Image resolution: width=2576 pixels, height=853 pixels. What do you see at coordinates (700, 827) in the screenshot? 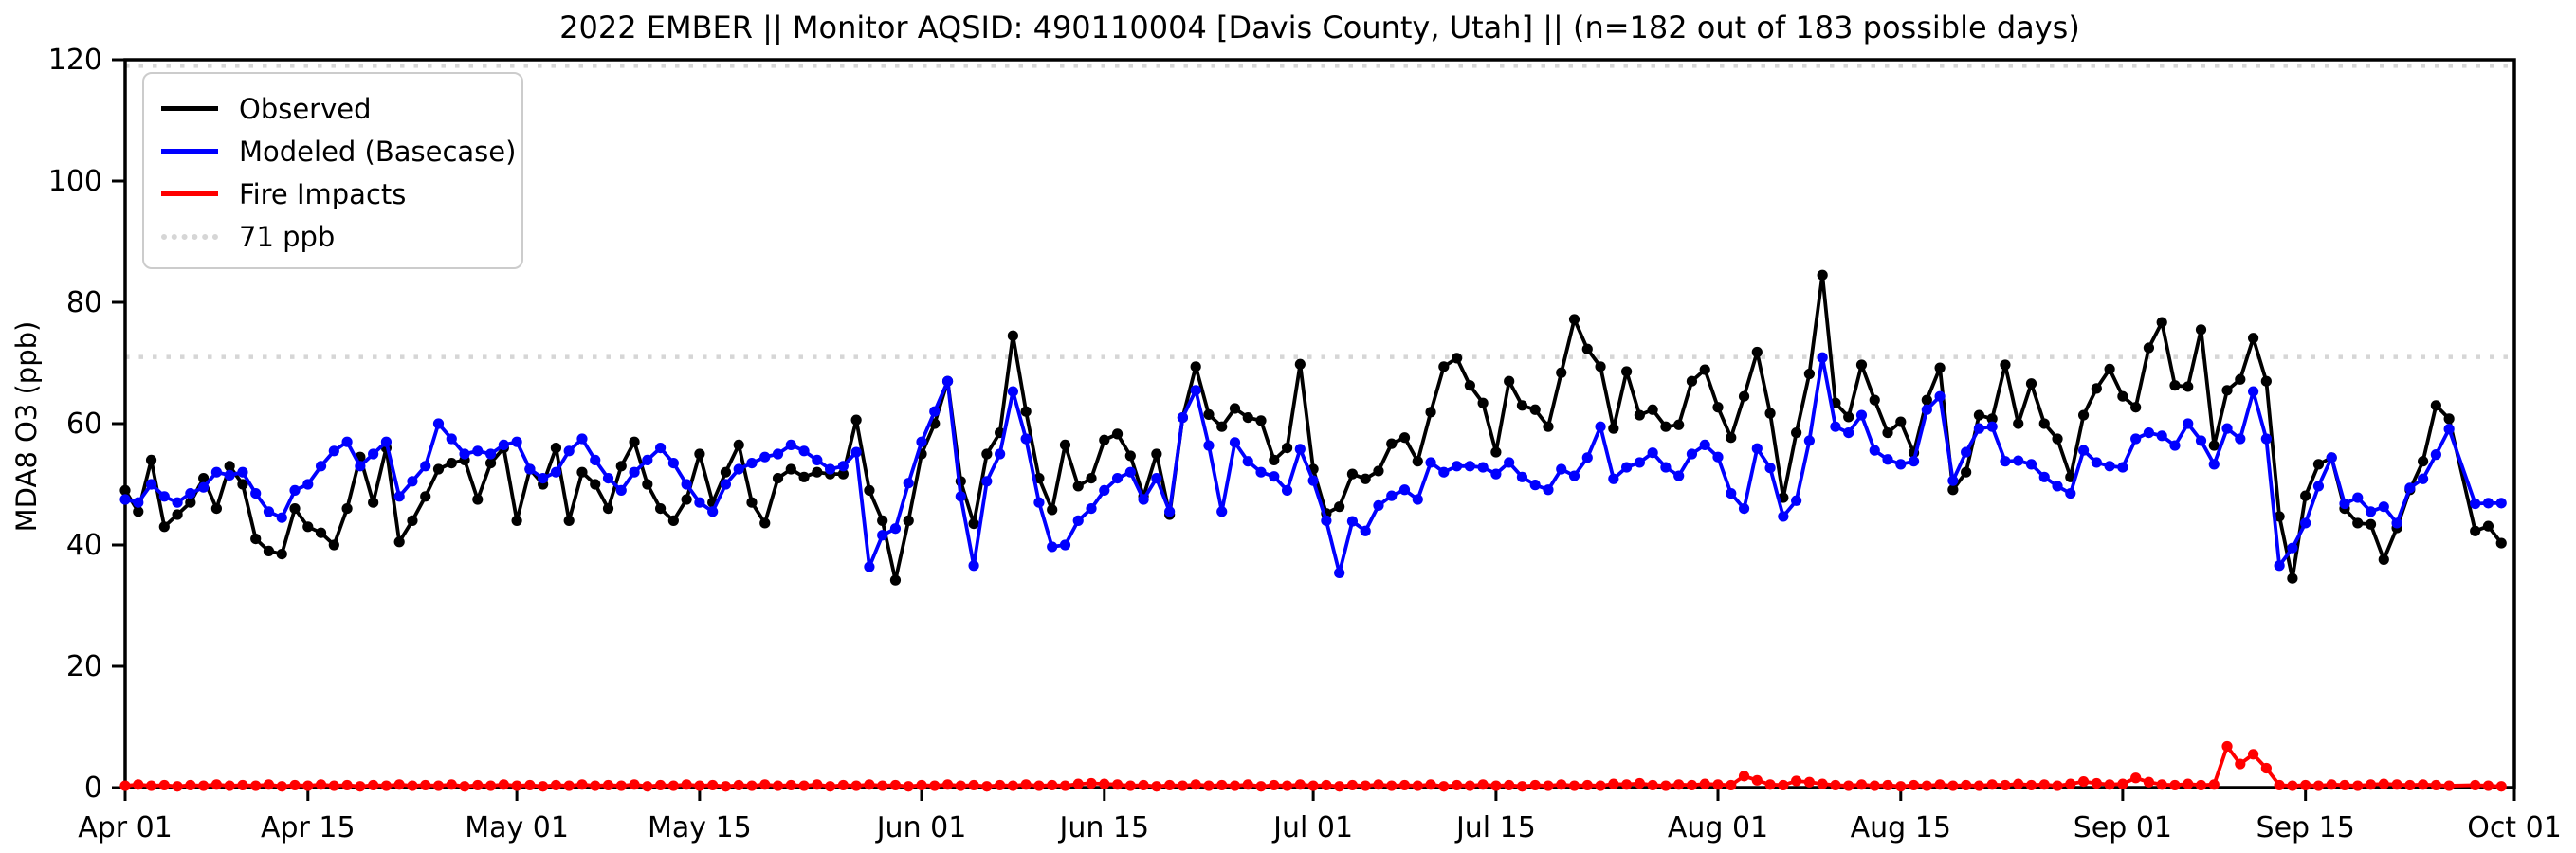
I see `x-tick-label: May 15` at bounding box center [700, 827].